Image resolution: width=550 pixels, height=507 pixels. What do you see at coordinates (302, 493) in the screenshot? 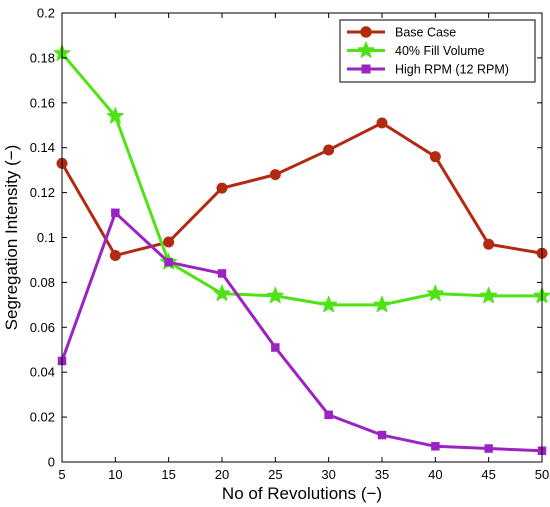
I see `x-axis-label: No of Revolutions (−)` at bounding box center [302, 493].